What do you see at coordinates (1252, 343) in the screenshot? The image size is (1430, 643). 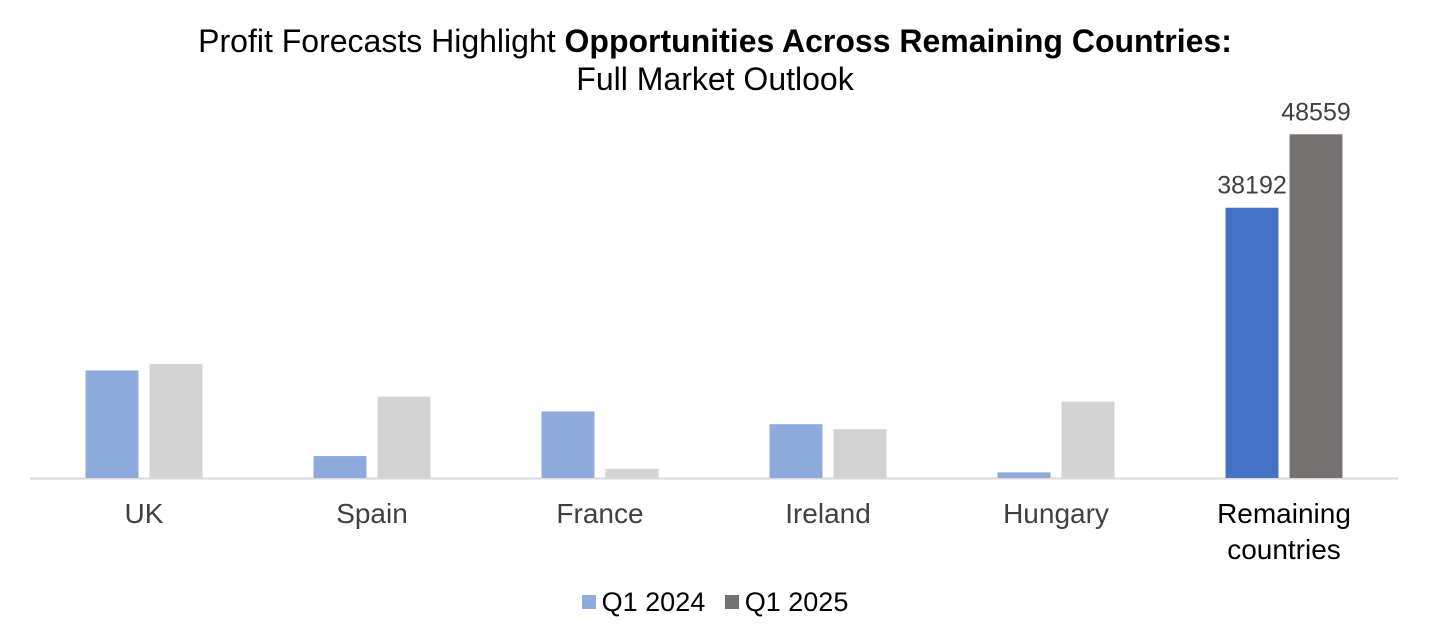 I see `bar-remaining-countries-q1-2024` at bounding box center [1252, 343].